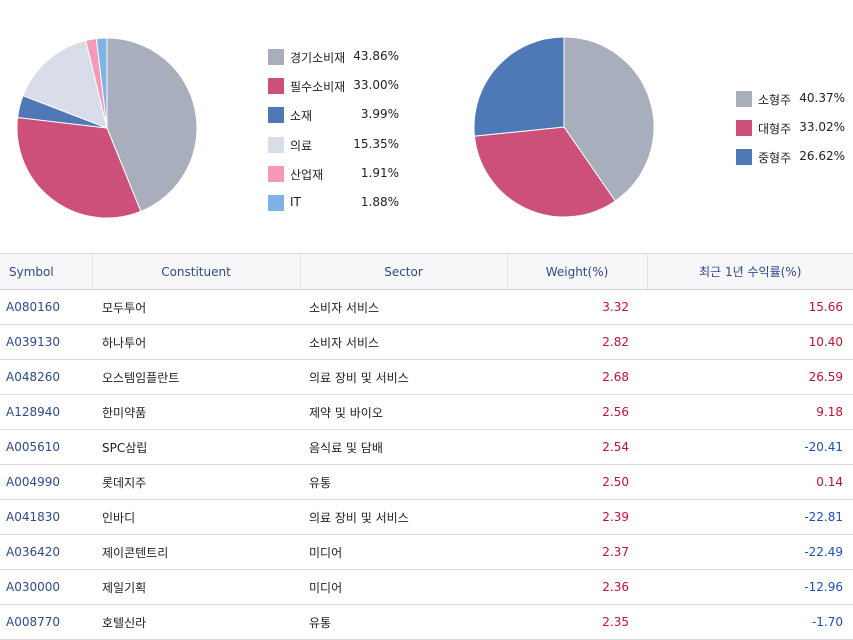 Image resolution: width=853 pixels, height=640 pixels. Describe the element at coordinates (403, 447) in the screenshot. I see `sector-cell: 음식료 및 담배` at that location.